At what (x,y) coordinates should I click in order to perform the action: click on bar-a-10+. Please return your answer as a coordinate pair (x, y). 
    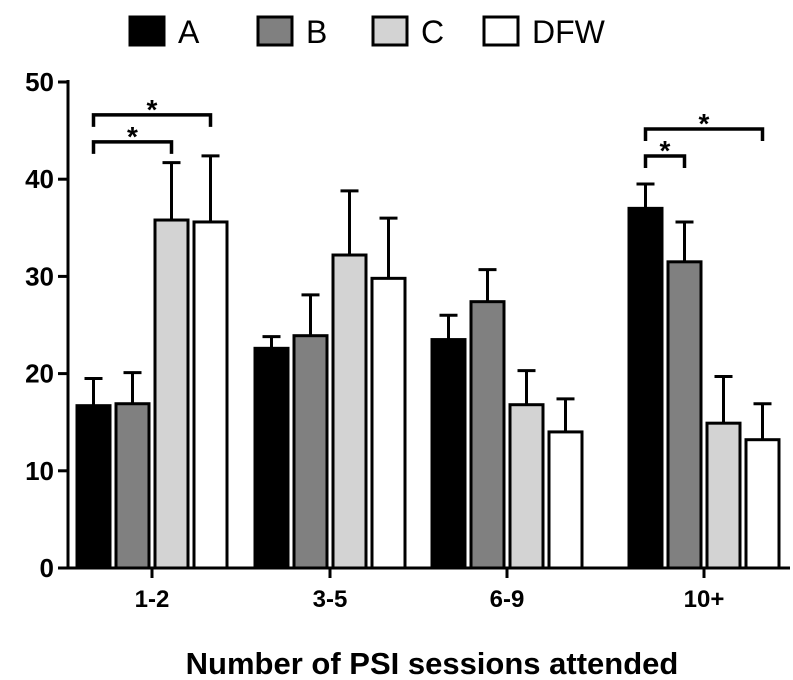
    Looking at the image, I should click on (645, 388).